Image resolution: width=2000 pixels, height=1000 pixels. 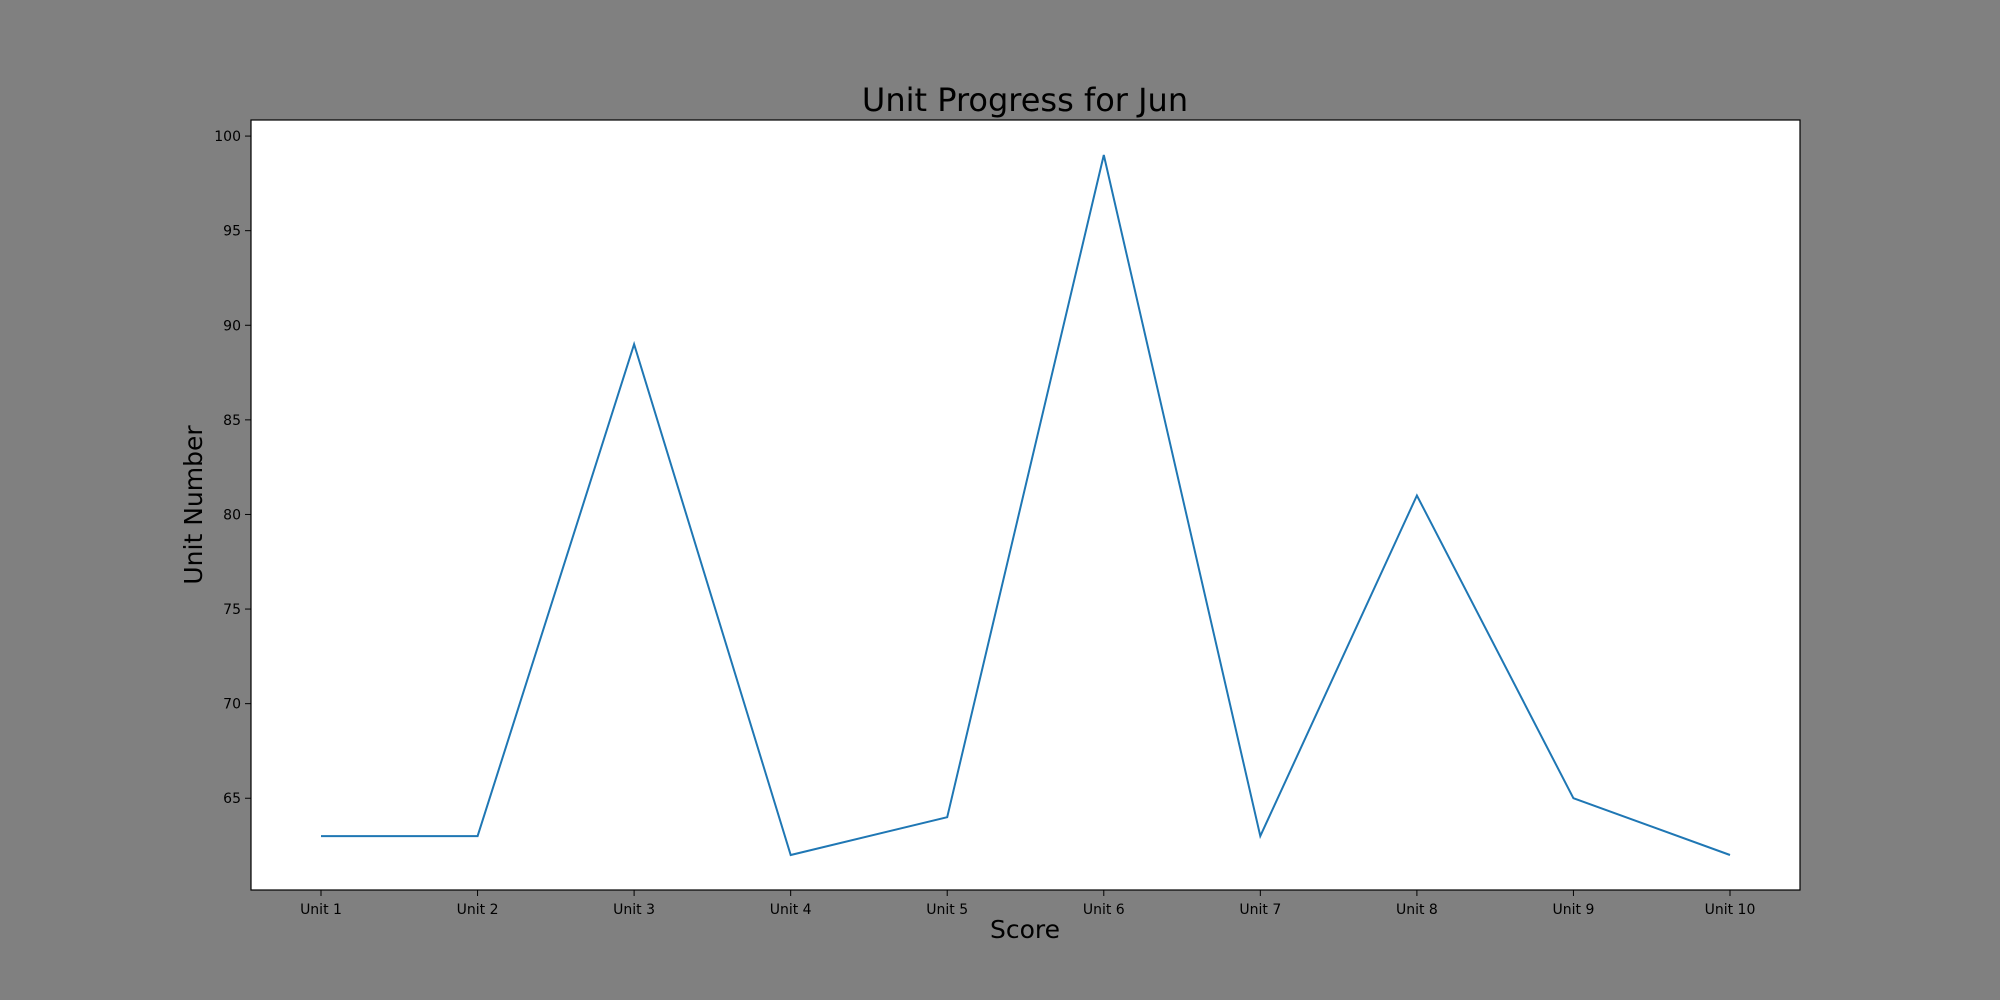 What do you see at coordinates (947, 910) in the screenshot?
I see `x-tick-label: Unit 5` at bounding box center [947, 910].